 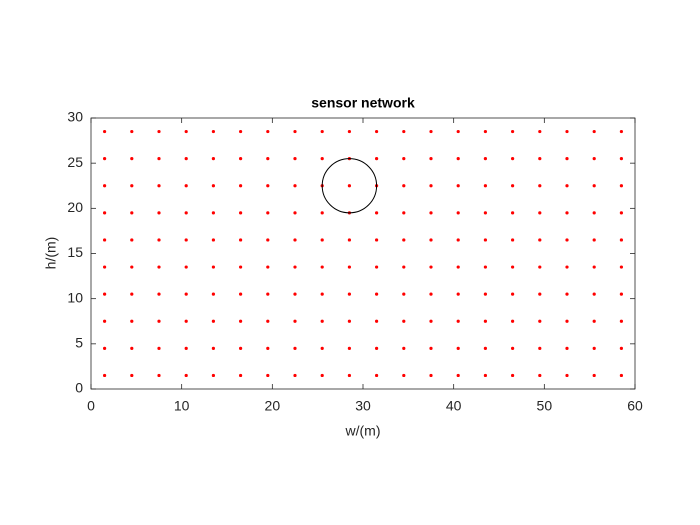 What do you see at coordinates (51, 253) in the screenshot?
I see `y-axis-label: h/(m)` at bounding box center [51, 253].